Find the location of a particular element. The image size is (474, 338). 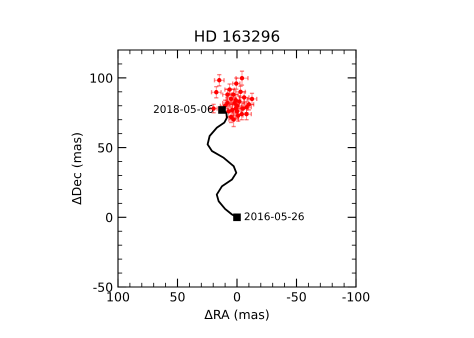

y-tick-label: 100 is located at coordinates (101, 78).